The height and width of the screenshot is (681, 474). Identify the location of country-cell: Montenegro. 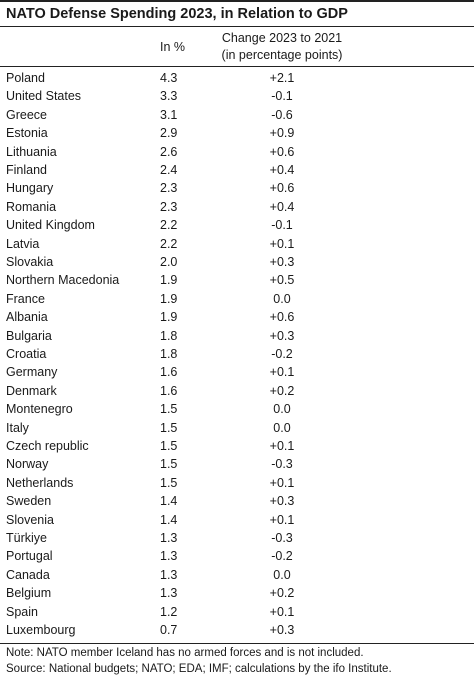
(39, 409).